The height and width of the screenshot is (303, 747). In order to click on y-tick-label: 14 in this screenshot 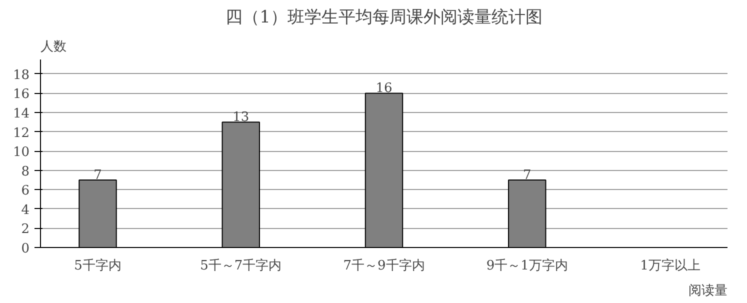, I will do `click(21, 114)`.